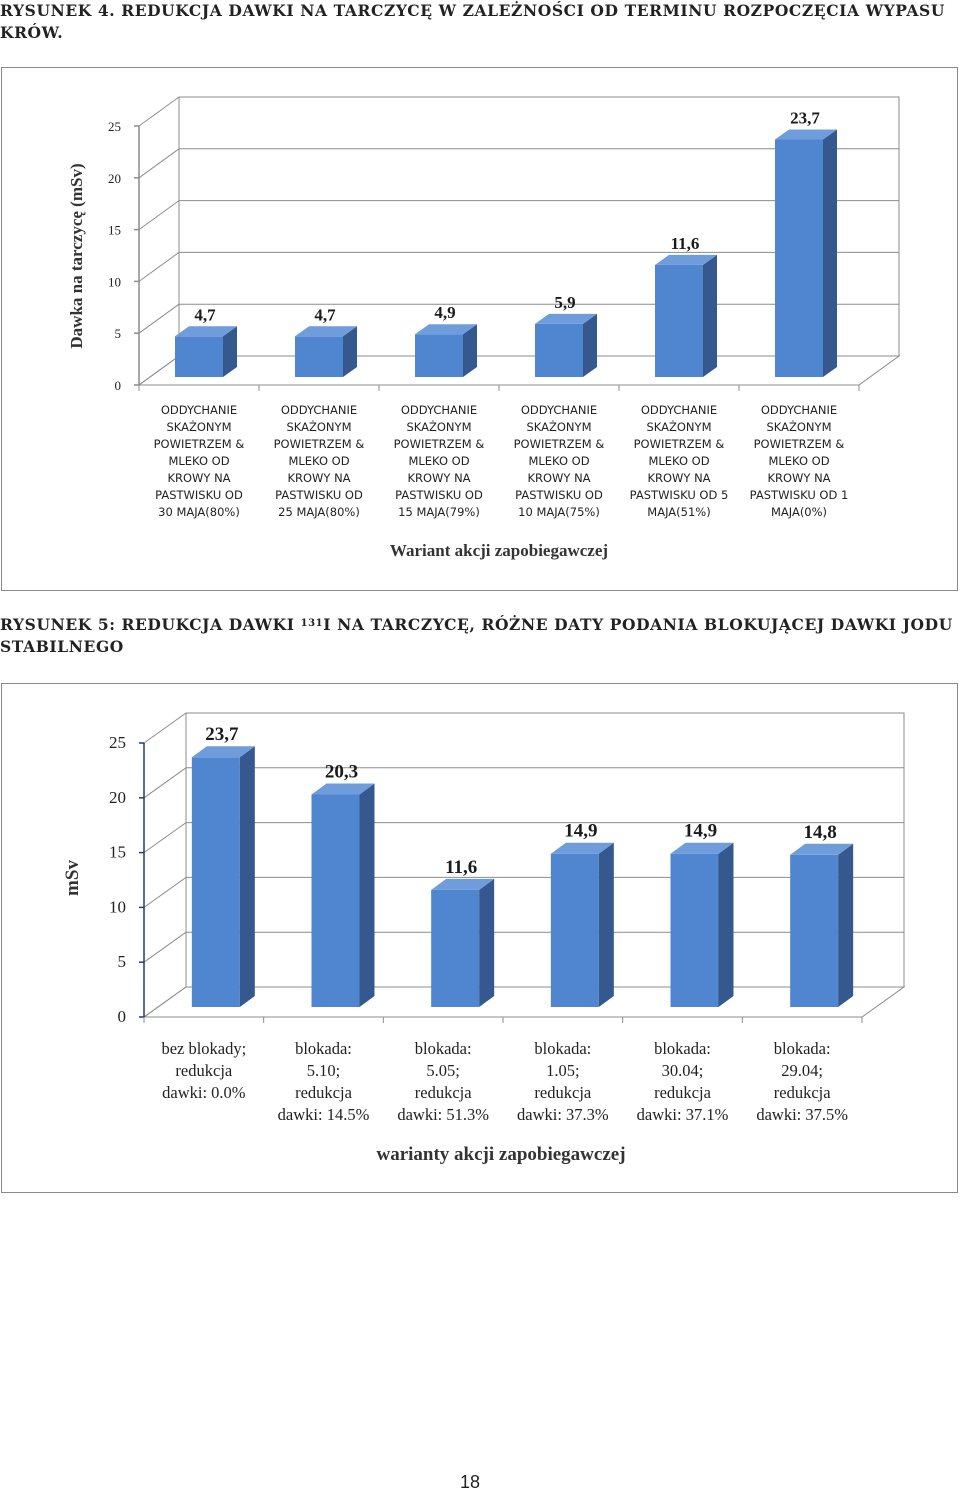 The height and width of the screenshot is (1494, 960). I want to click on data-label: 14,9, so click(580, 831).